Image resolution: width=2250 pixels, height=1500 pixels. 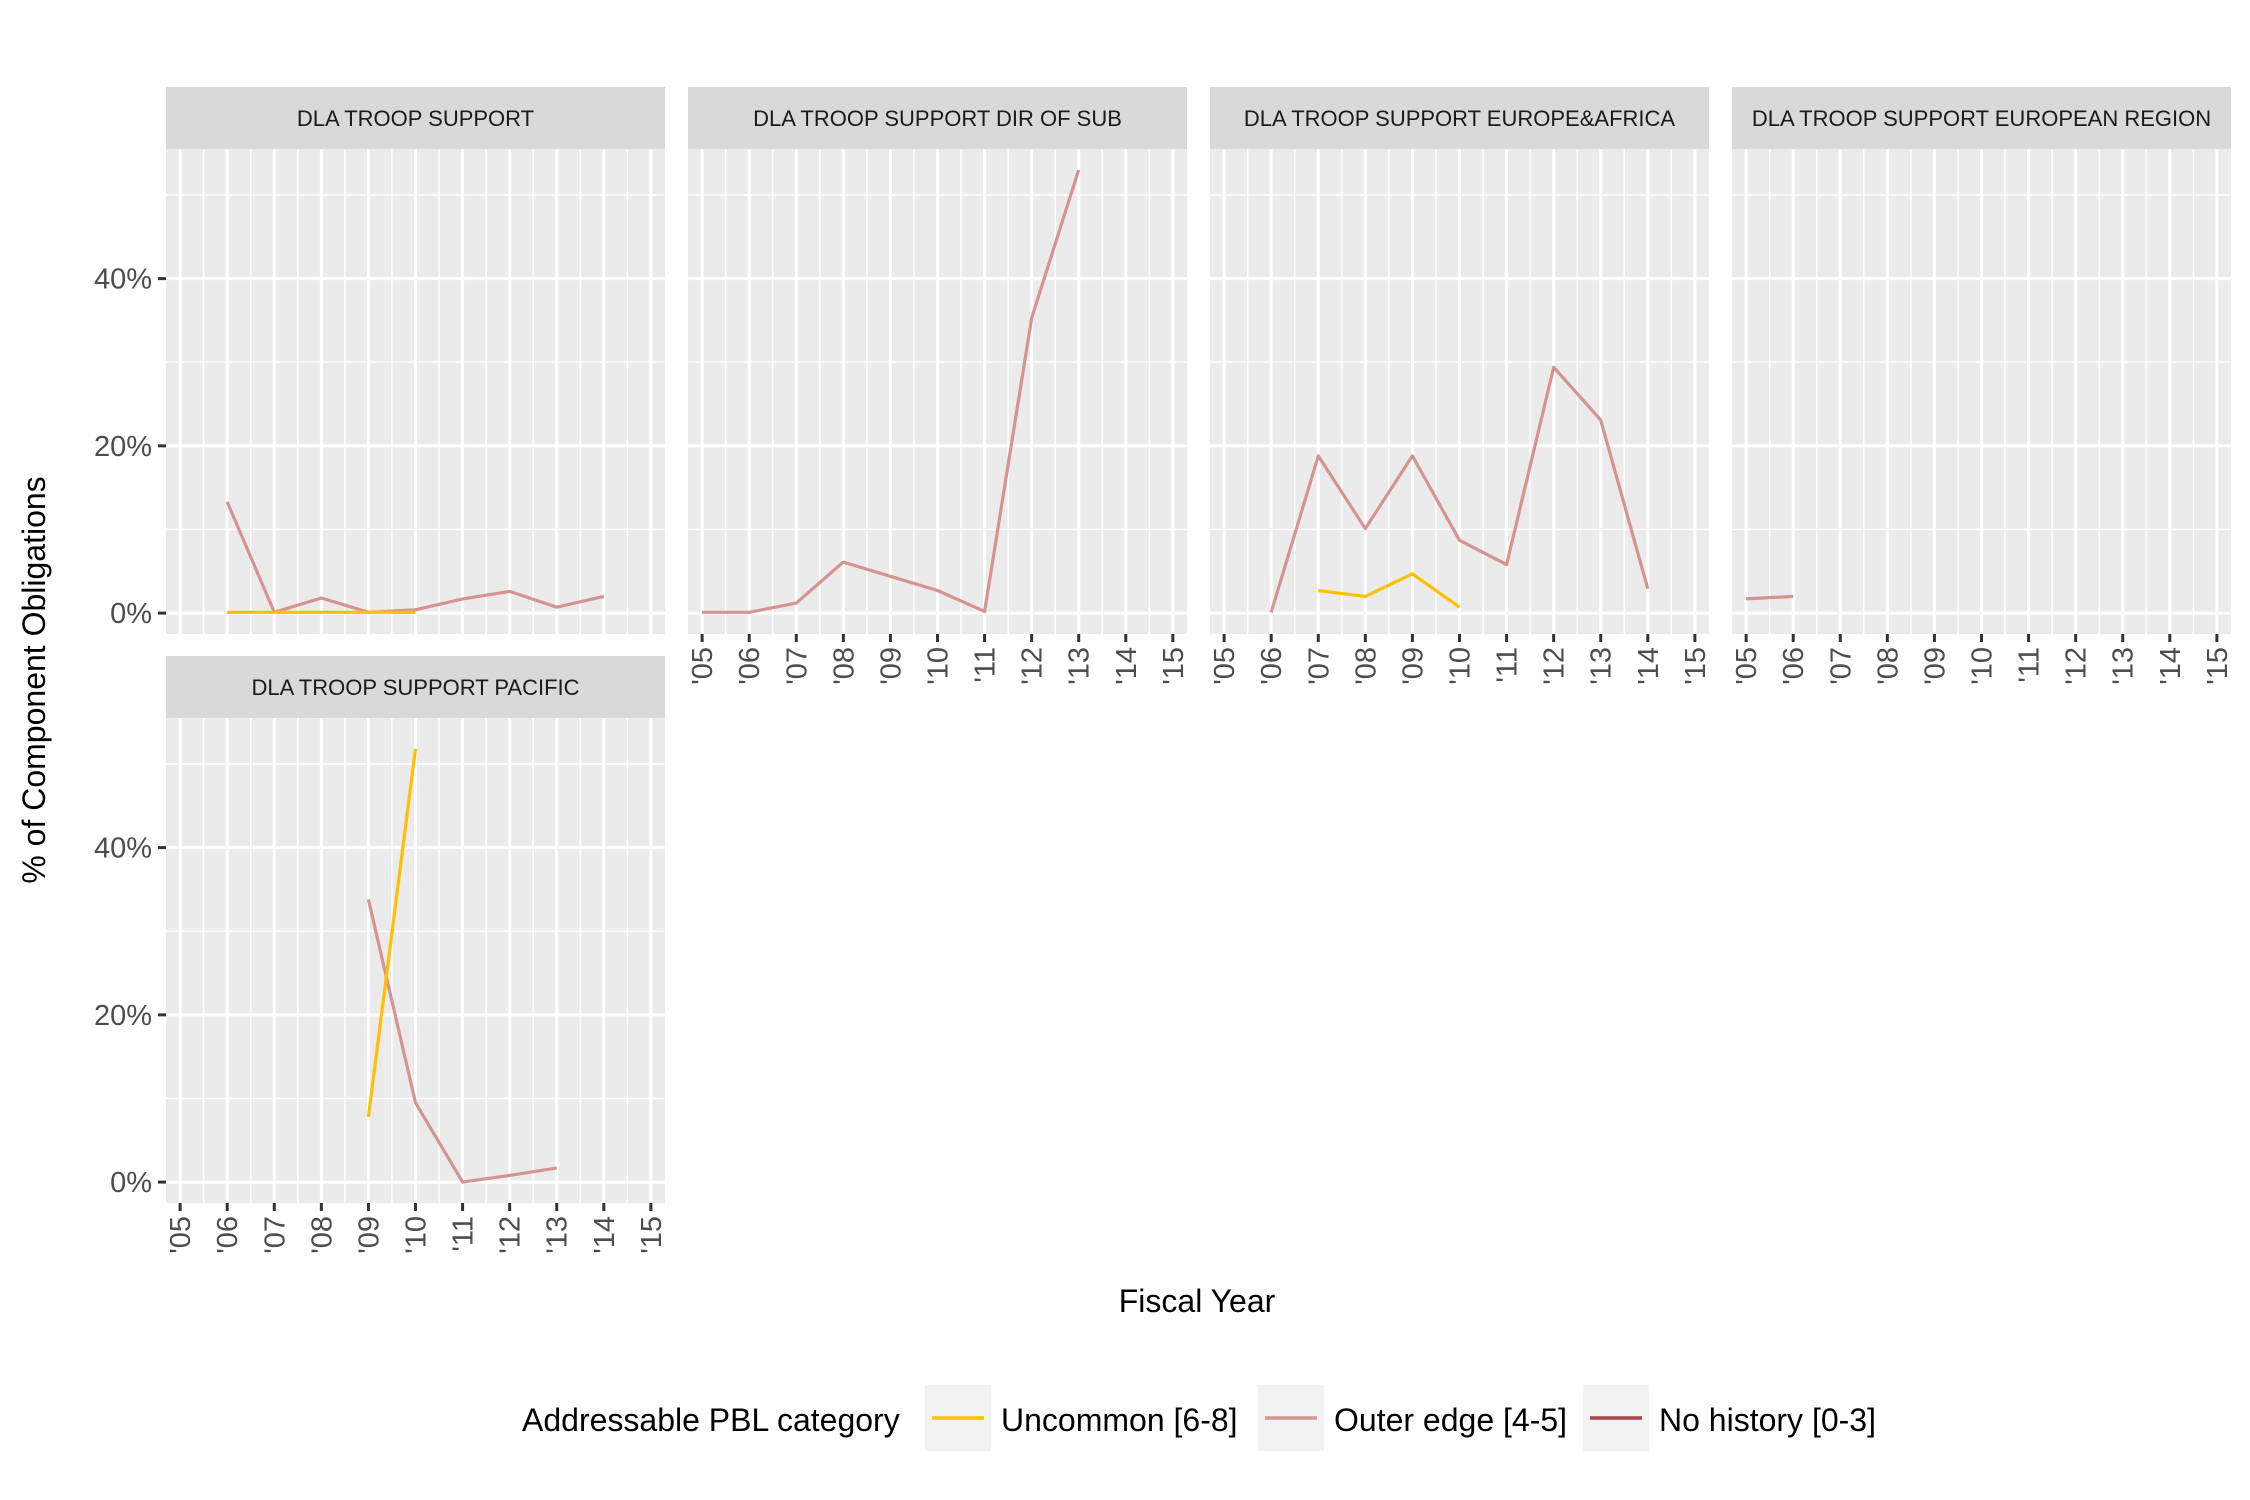 I want to click on legend-title: Addressable PBL category, so click(x=711, y=1420).